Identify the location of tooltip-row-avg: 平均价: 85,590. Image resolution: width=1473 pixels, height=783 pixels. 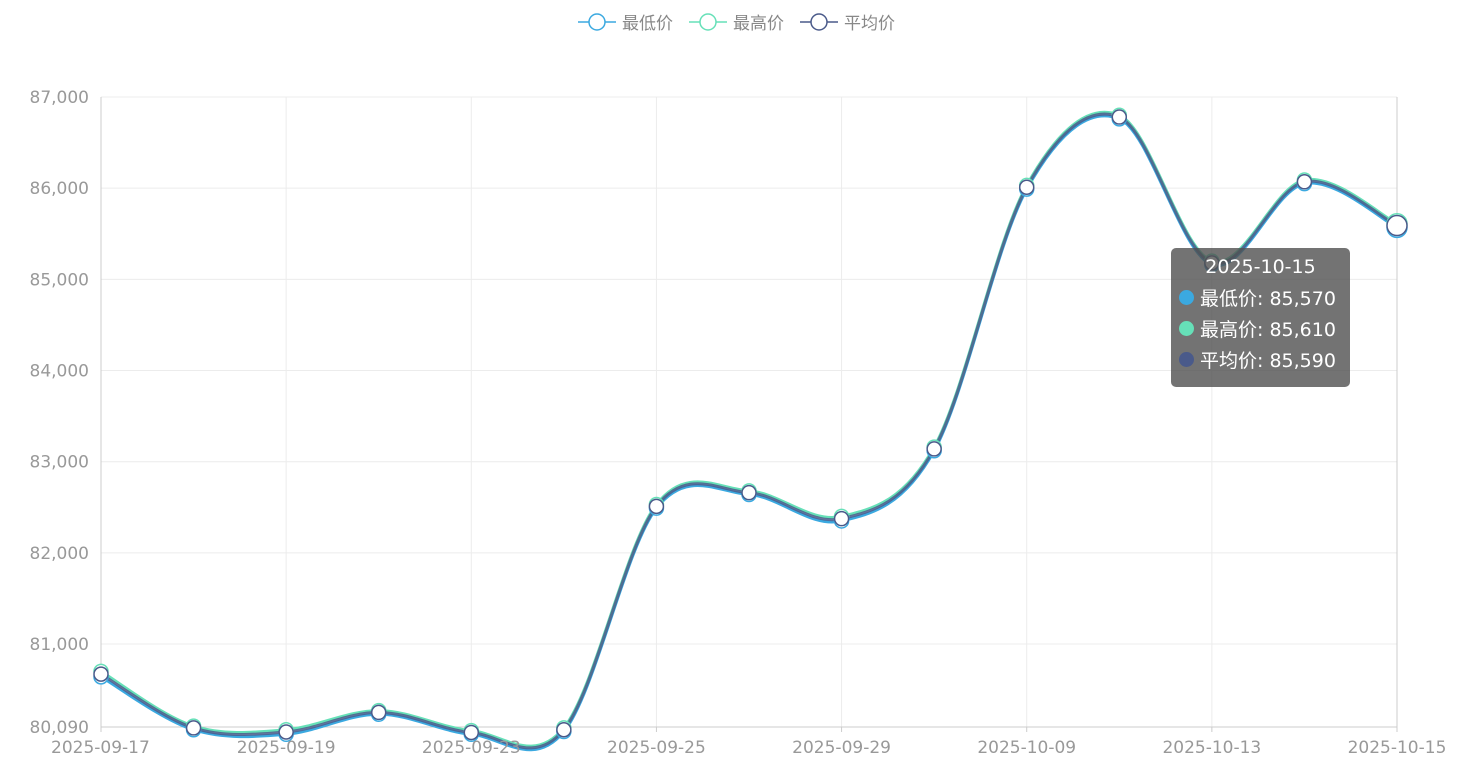
(1264, 359).